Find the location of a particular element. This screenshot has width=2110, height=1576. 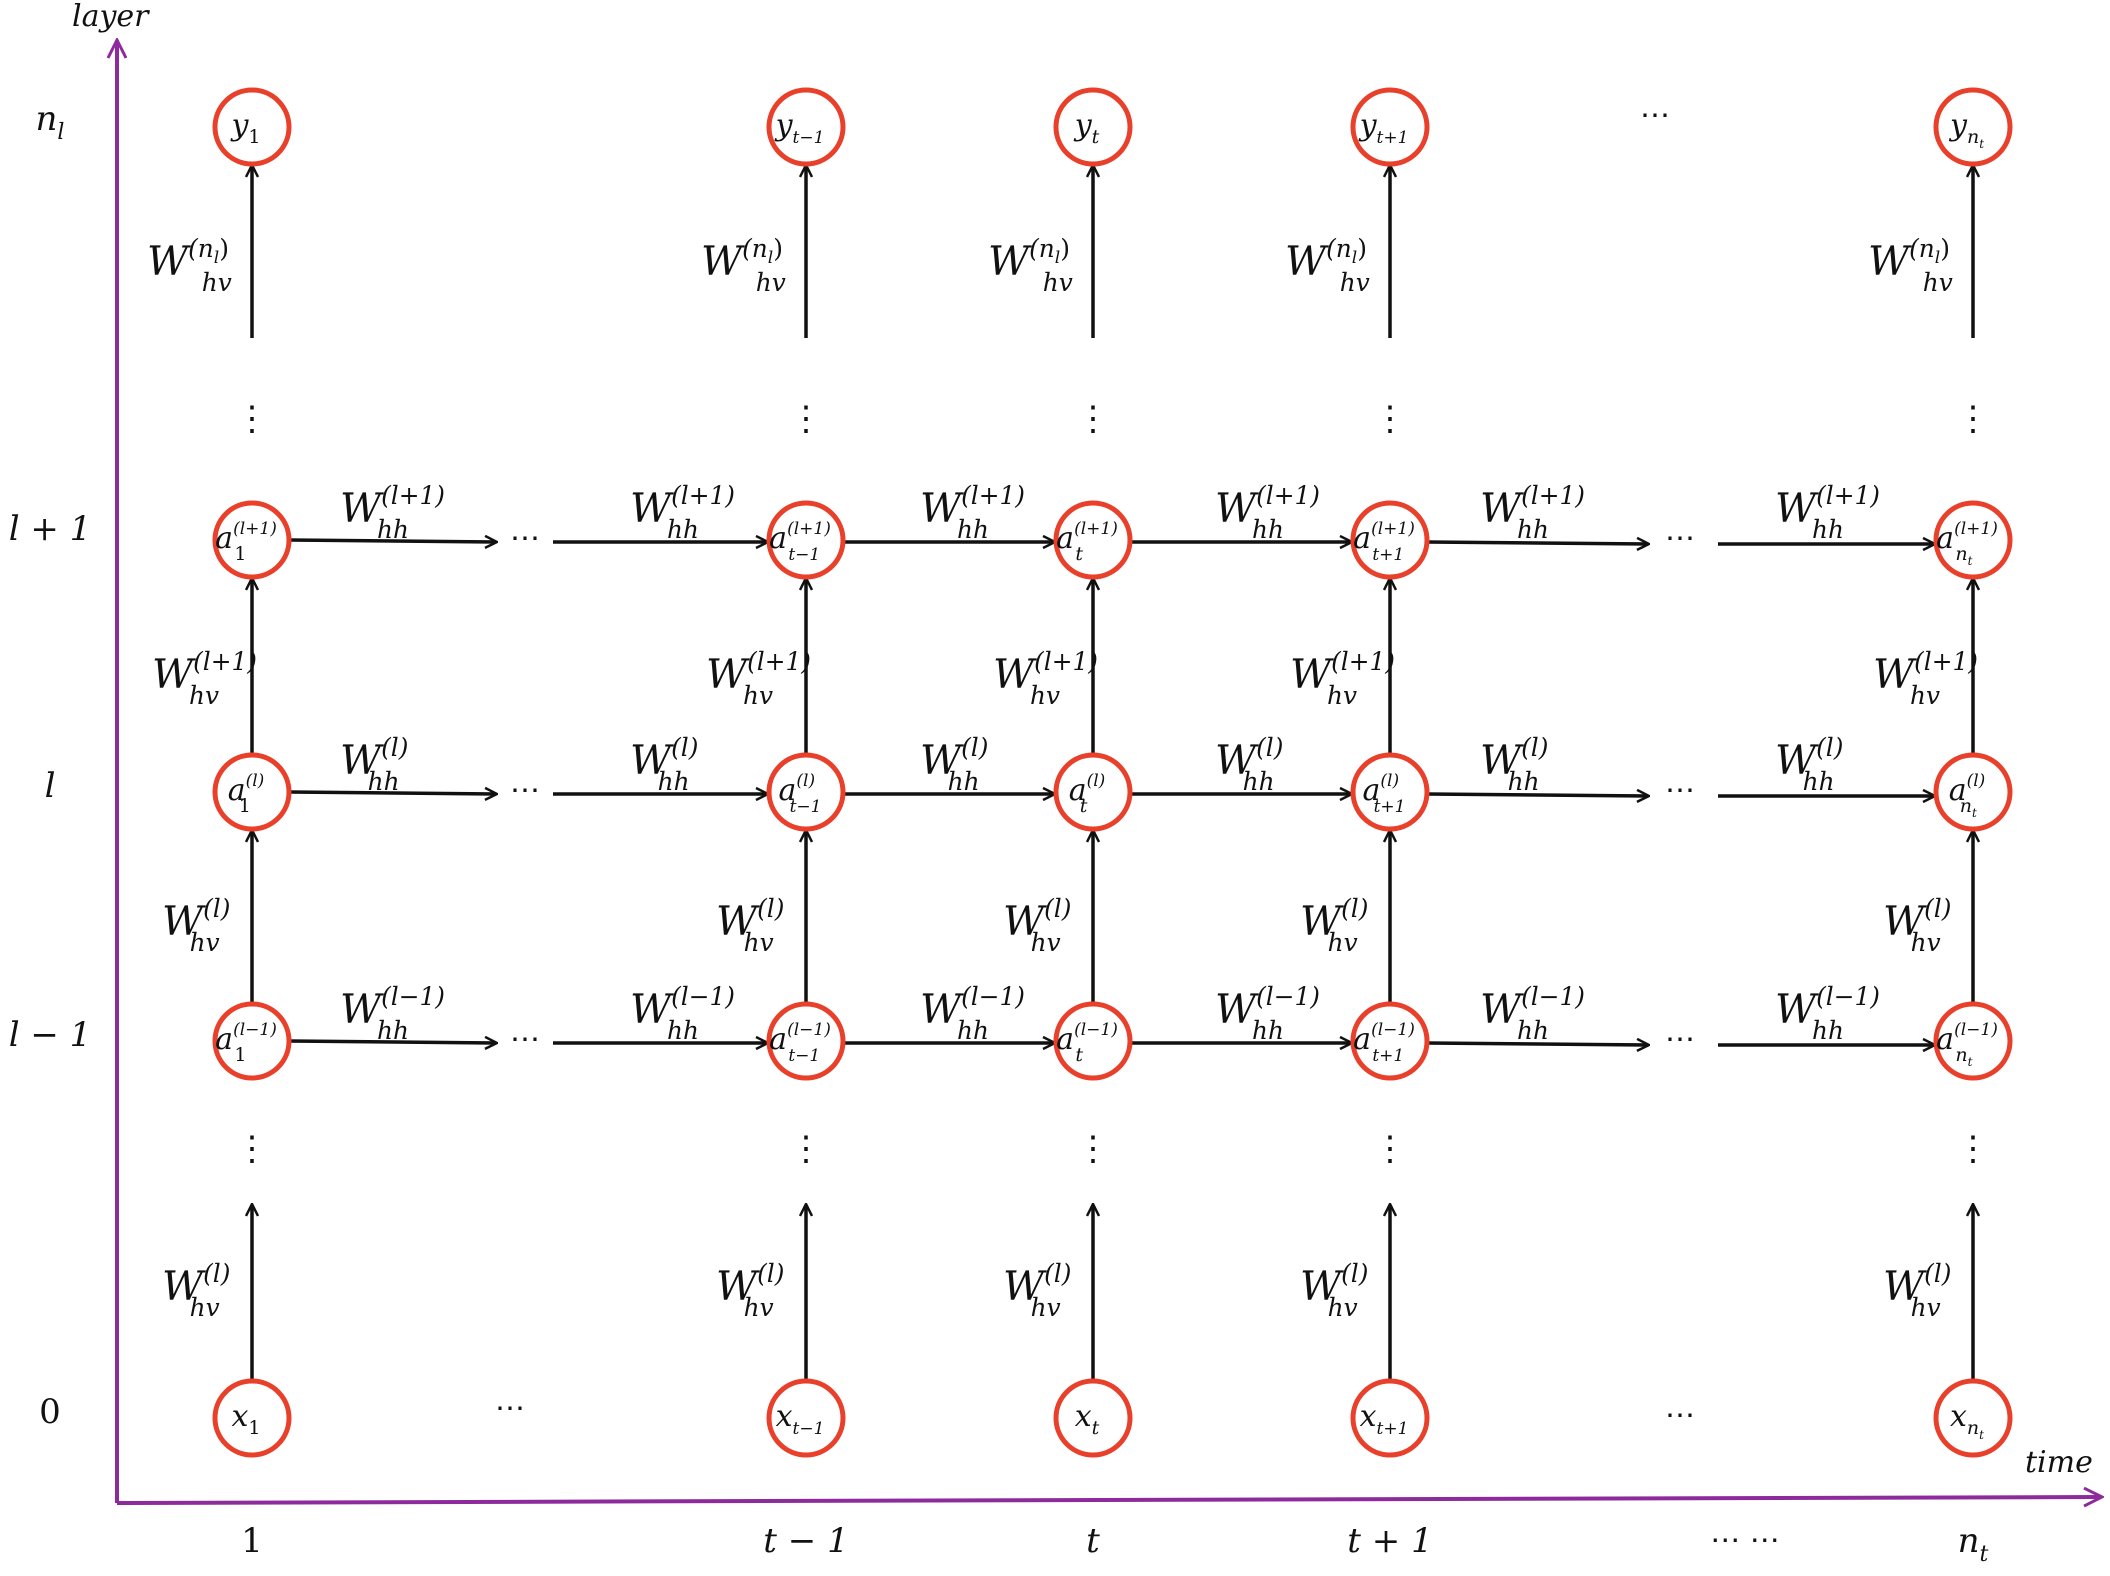

h-ellipsis-lp1-a: ⋯ is located at coordinates (525, 538).